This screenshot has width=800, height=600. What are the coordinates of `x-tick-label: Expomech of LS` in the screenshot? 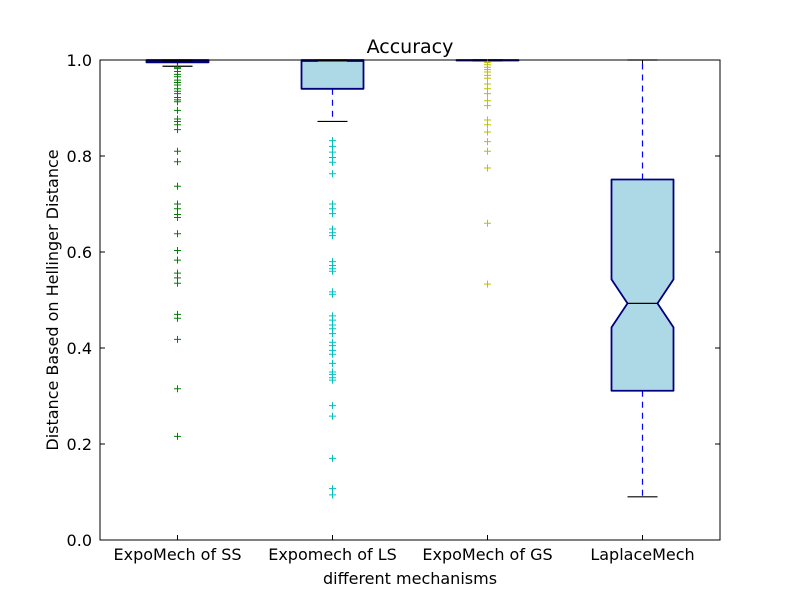 It's located at (332, 554).